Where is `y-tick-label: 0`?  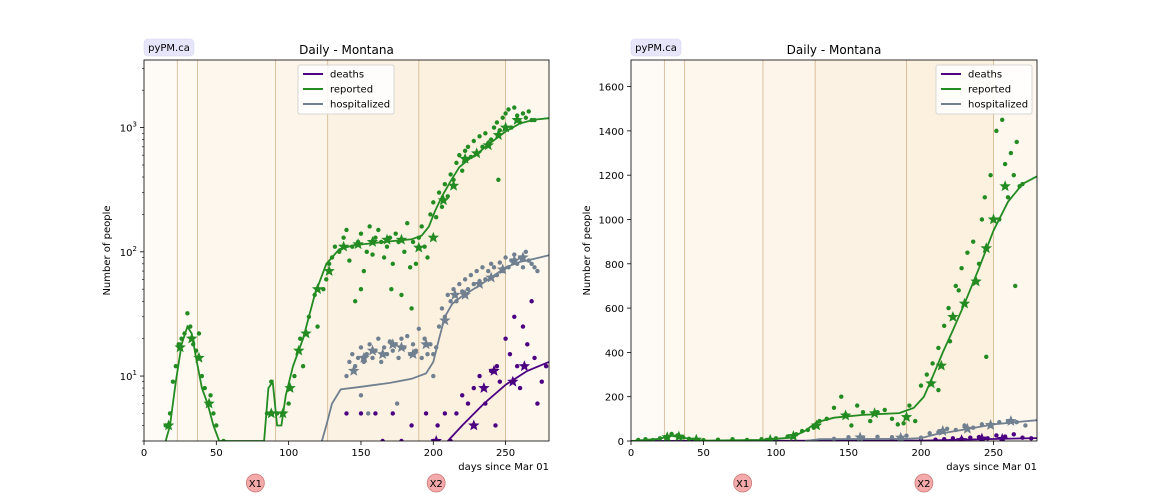
y-tick-label: 0 is located at coordinates (621, 442).